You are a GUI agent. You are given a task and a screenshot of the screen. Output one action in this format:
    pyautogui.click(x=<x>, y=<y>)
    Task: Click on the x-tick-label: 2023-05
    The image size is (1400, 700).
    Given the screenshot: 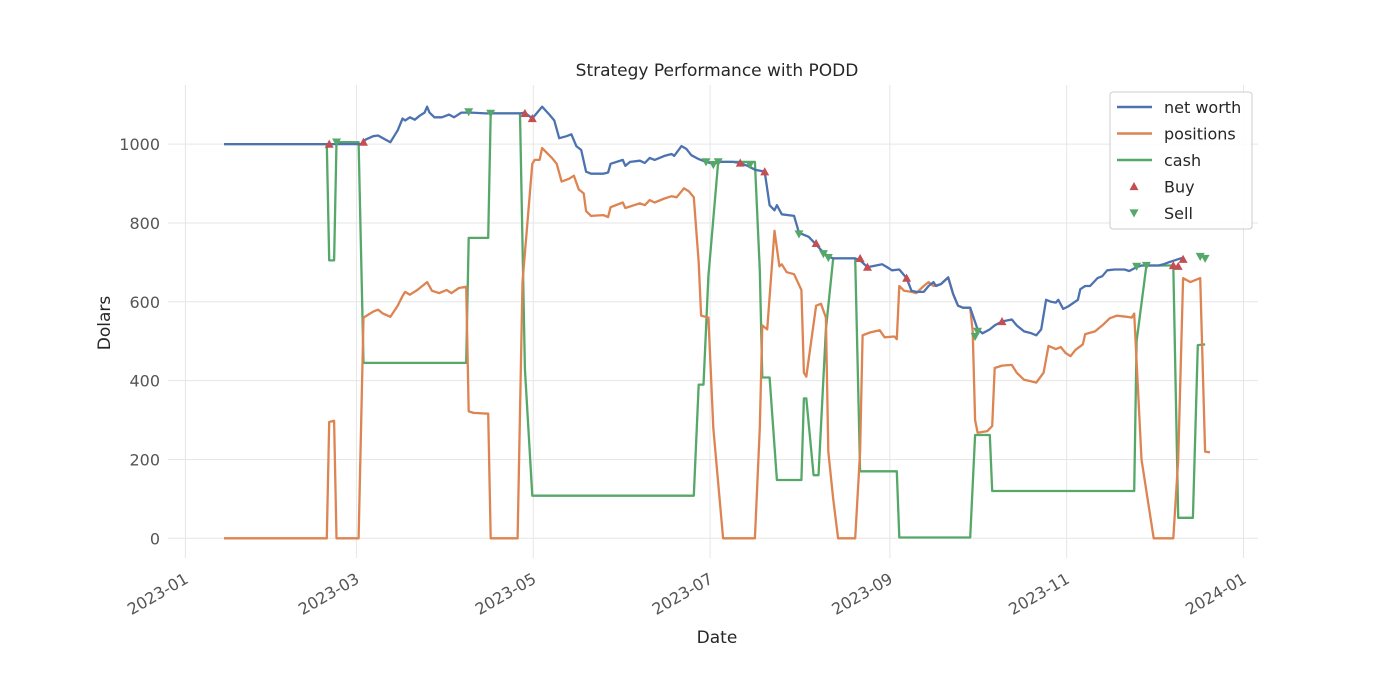 What is the action you would take?
    pyautogui.click(x=505, y=594)
    